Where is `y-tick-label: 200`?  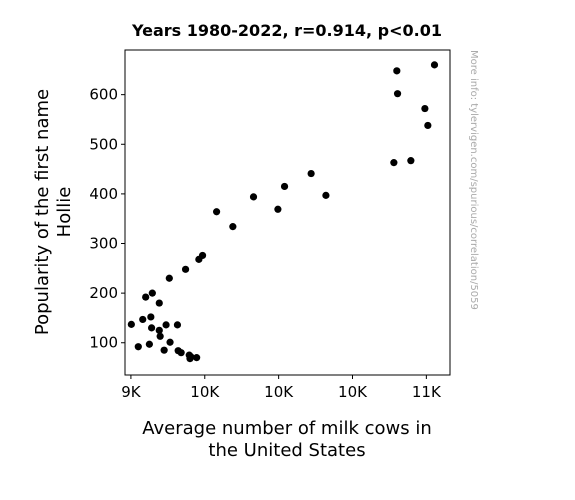
y-tick-label: 200 is located at coordinates (103, 293).